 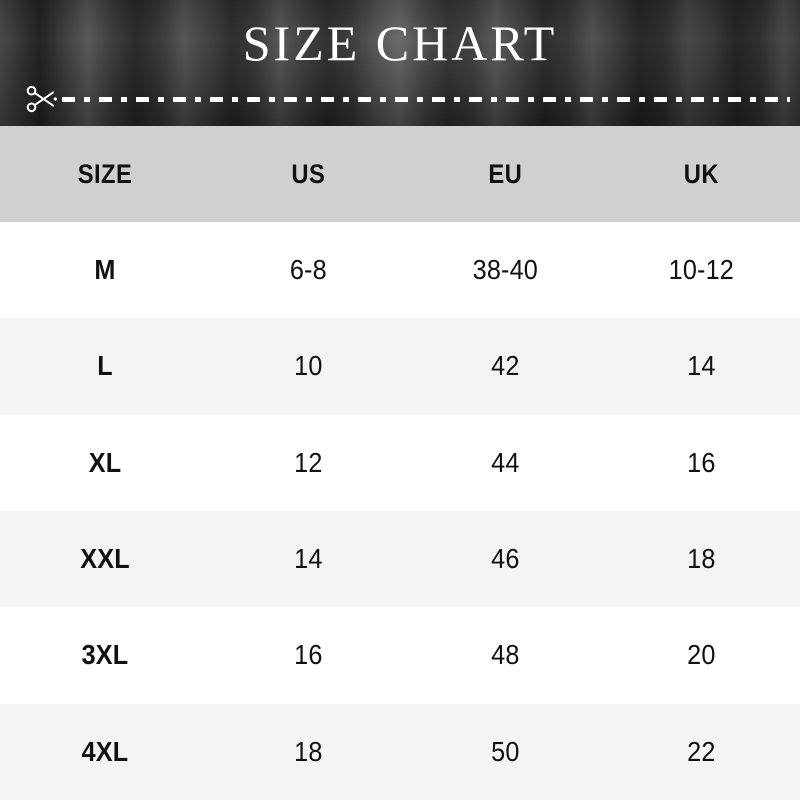 I want to click on cell-uk: 14, so click(x=701, y=366).